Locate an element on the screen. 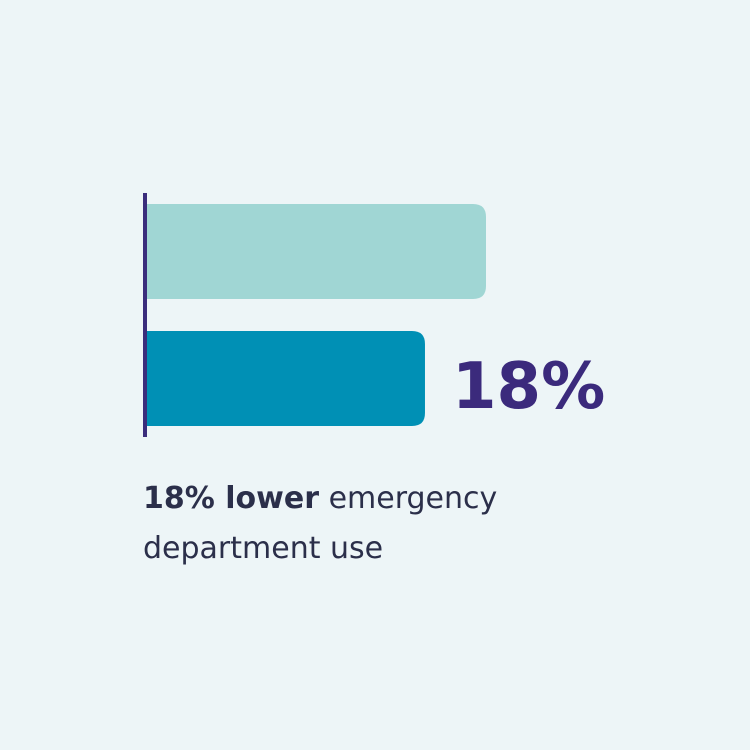  annotation: 18% is located at coordinates (528, 387).